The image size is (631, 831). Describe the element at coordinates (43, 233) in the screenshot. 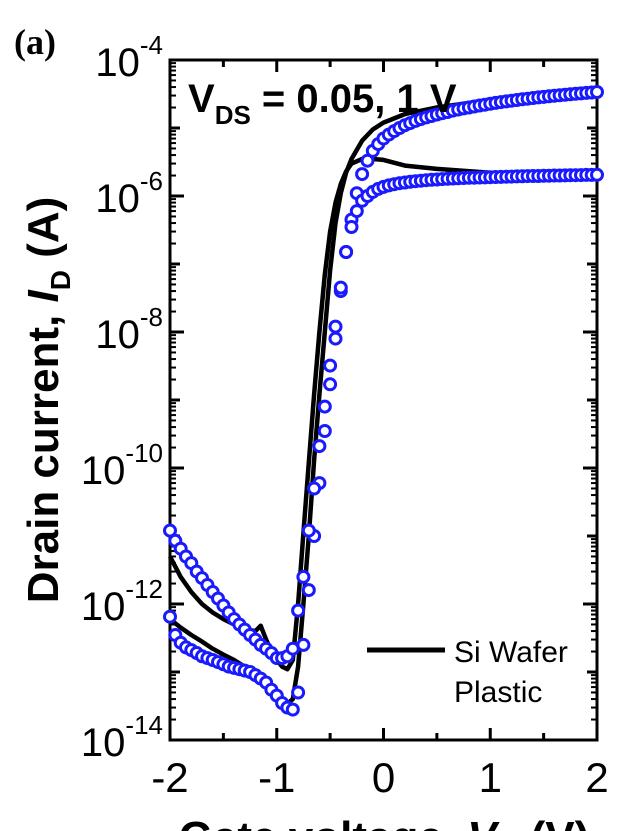

I see `y-axis-label-suffix: (A)` at that location.